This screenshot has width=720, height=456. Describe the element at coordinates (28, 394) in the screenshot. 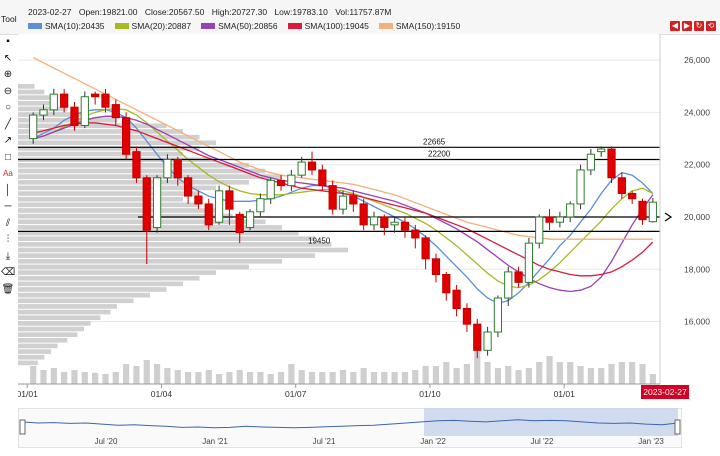

I see `x-tick-label: 01/01` at that location.